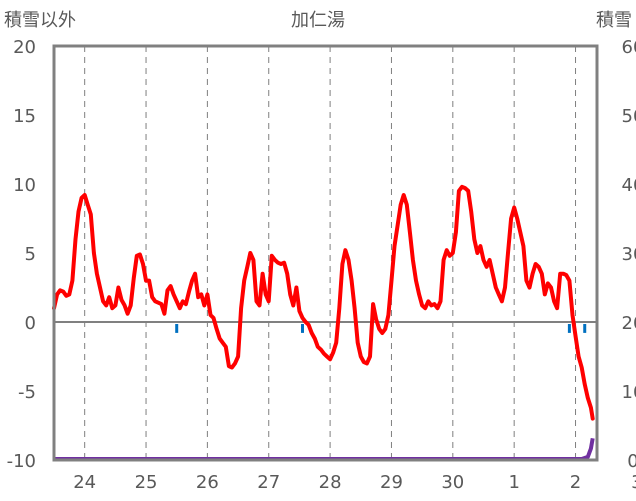  Describe the element at coordinates (324, 449) in the screenshot. I see `snow-depth-line` at that location.